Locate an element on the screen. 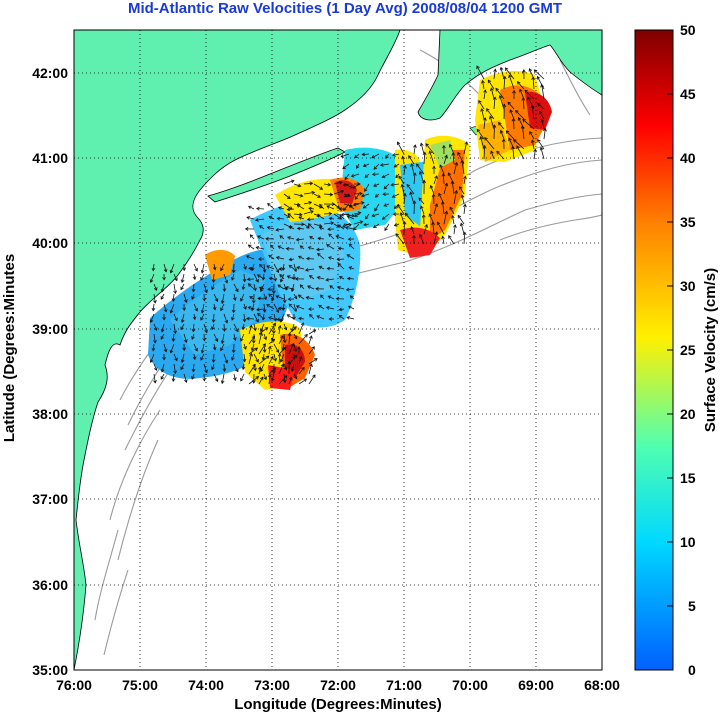 The width and height of the screenshot is (724, 714). x-tick-label: 71:00 is located at coordinates (404, 685).